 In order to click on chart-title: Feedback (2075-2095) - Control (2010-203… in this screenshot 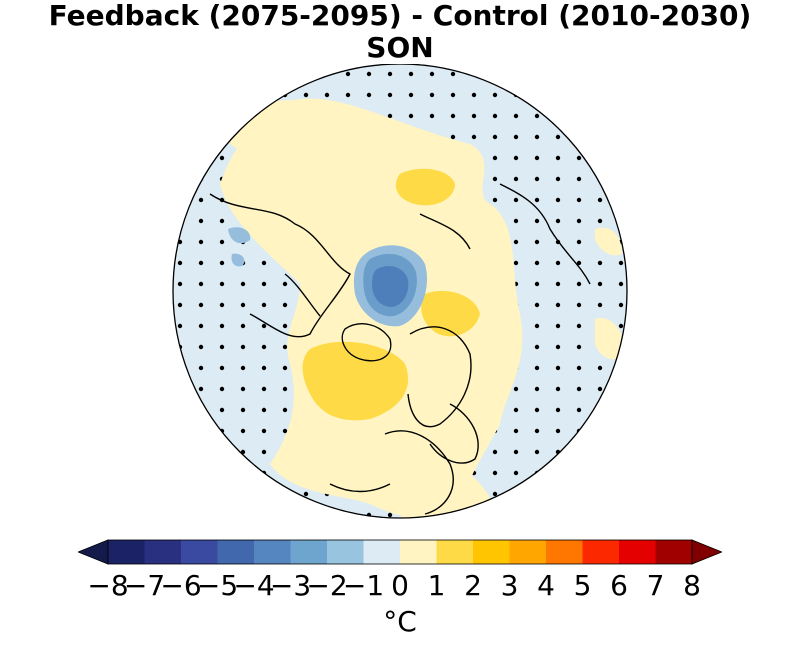, I will do `click(400, 16)`.